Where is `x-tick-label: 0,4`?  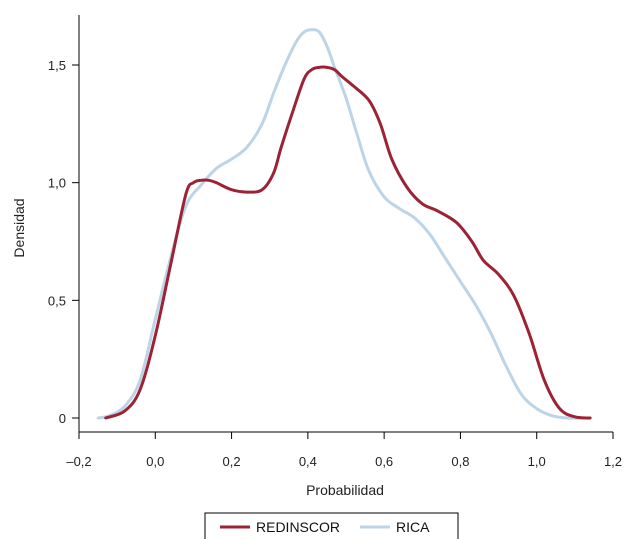
x-tick-label: 0,4 is located at coordinates (308, 461).